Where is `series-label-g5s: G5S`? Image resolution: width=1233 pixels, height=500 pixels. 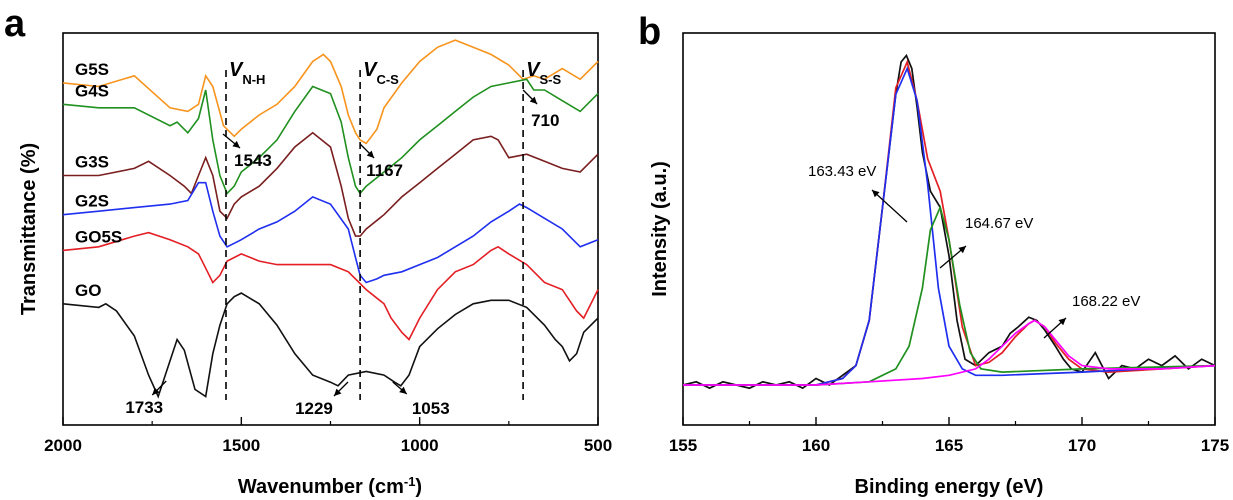 series-label-g5s: G5S is located at coordinates (92, 69).